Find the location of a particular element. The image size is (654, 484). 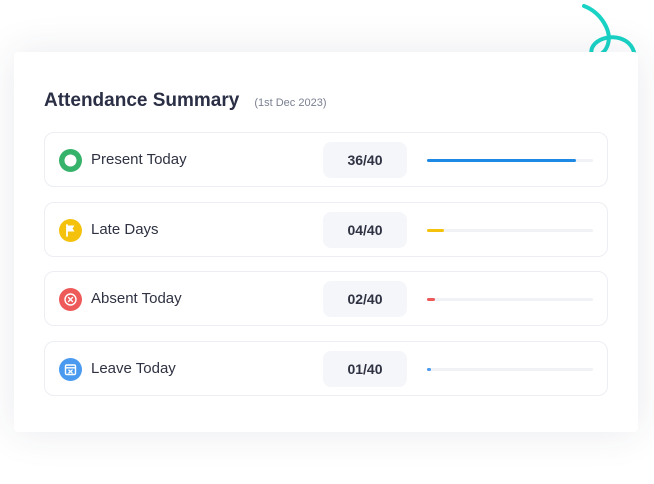

summary-header: Attendance Summary (1st Dec 2023) is located at coordinates (185, 101).